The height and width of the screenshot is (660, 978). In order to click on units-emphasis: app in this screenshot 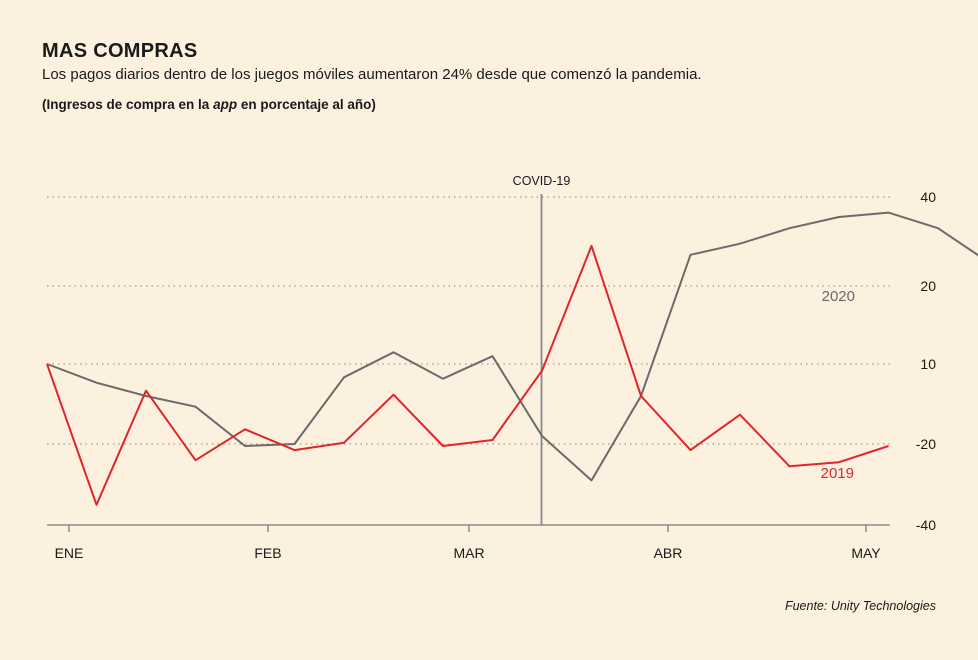, I will do `click(225, 104)`.